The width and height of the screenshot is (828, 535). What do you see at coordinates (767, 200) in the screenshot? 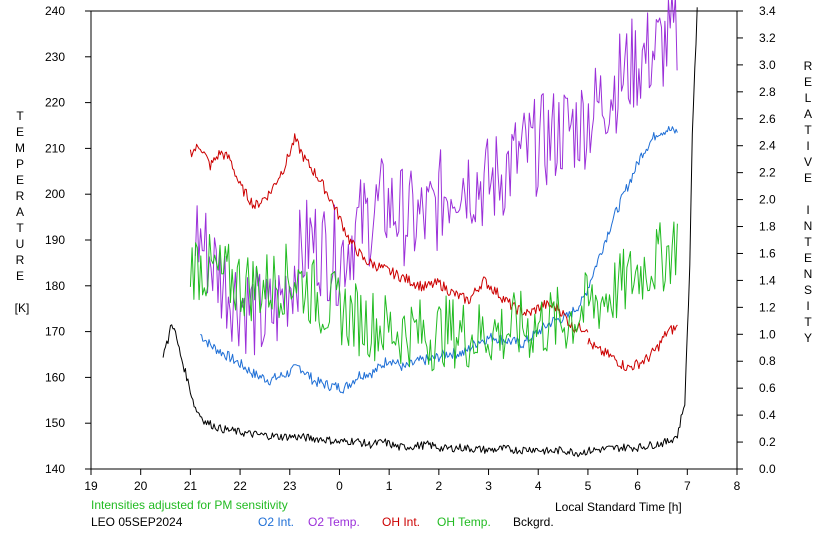
I see `y-right-tick-label: 2.0` at bounding box center [767, 200].